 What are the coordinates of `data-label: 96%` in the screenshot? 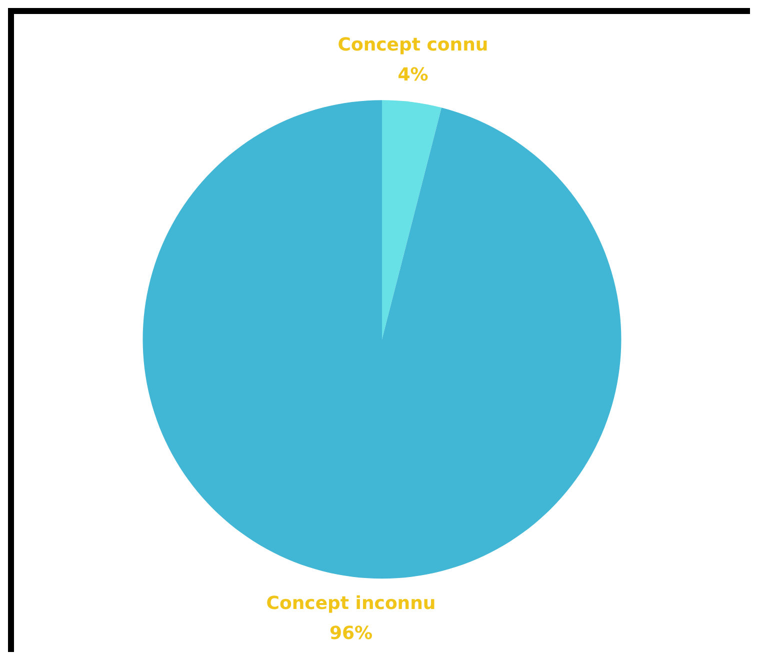 It's located at (351, 633).